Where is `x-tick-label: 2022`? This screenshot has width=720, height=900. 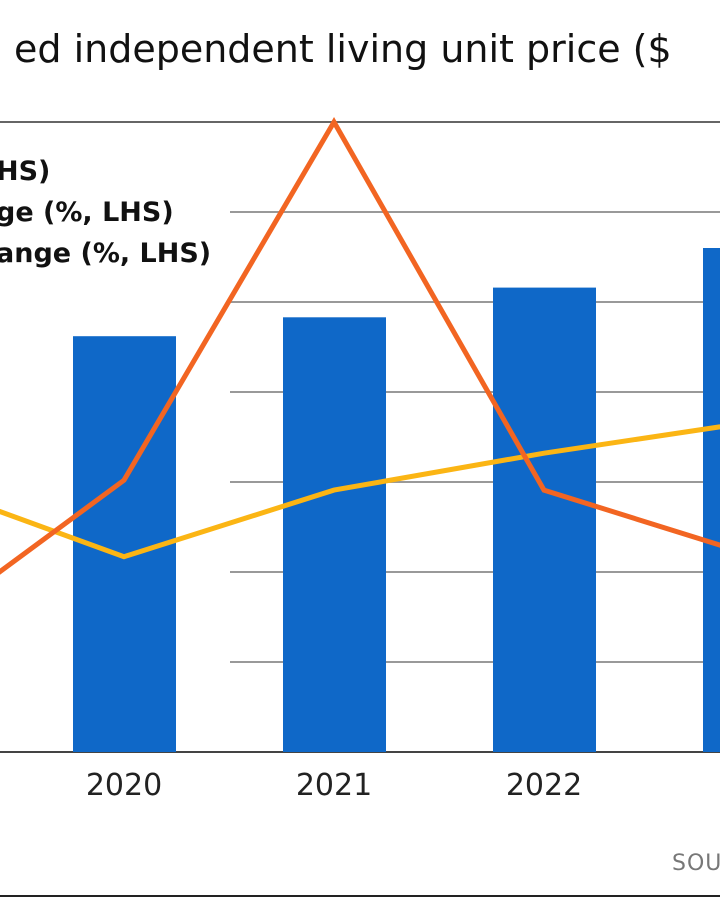
x-tick-label: 2022 is located at coordinates (544, 785).